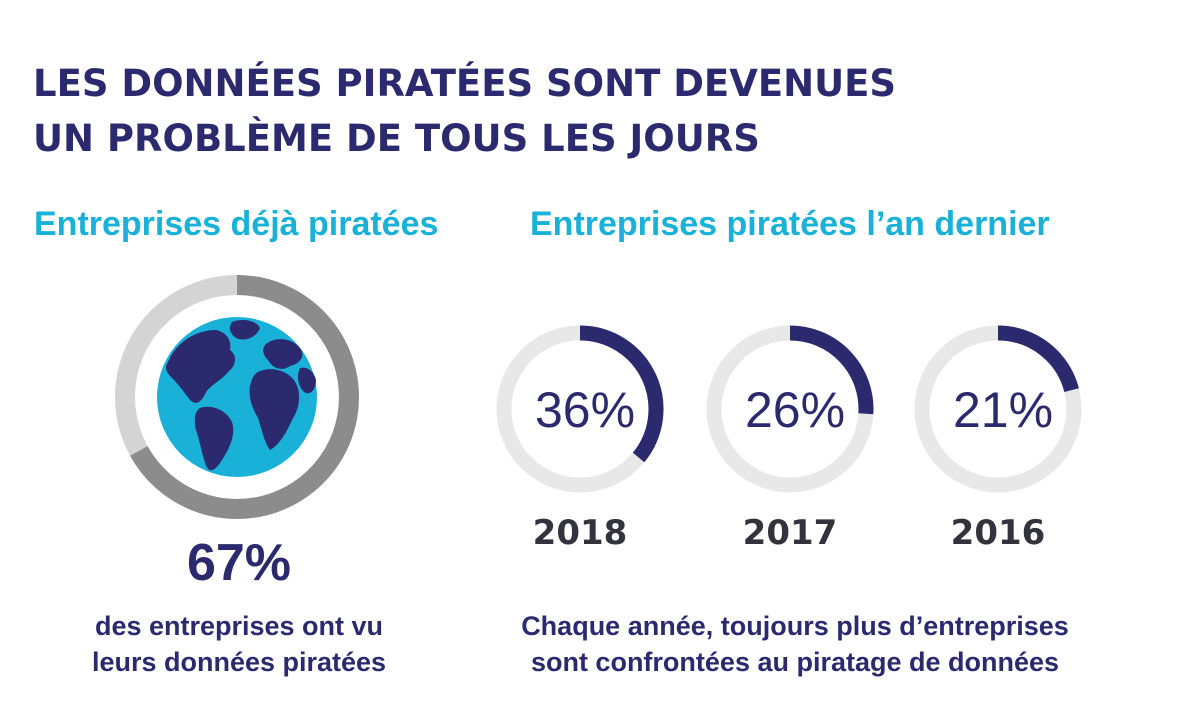  I want to click on year-ring-2017: 26% 2017, so click(790, 439).